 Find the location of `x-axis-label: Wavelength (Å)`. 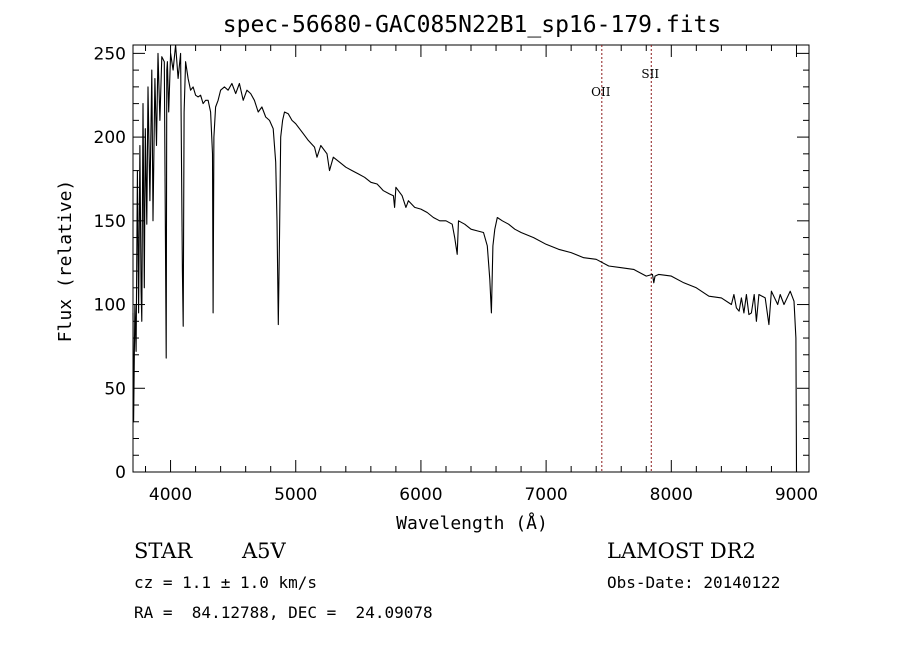

x-axis-label: Wavelength (Å) is located at coordinates (472, 523).